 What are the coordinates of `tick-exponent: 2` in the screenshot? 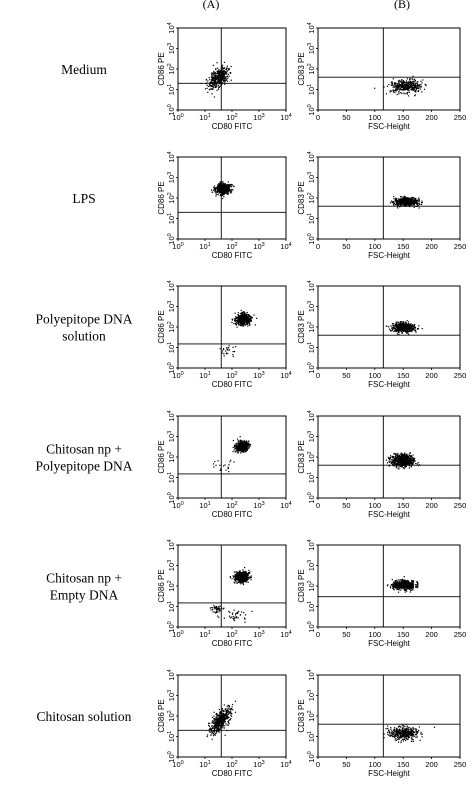 It's located at (236, 504).